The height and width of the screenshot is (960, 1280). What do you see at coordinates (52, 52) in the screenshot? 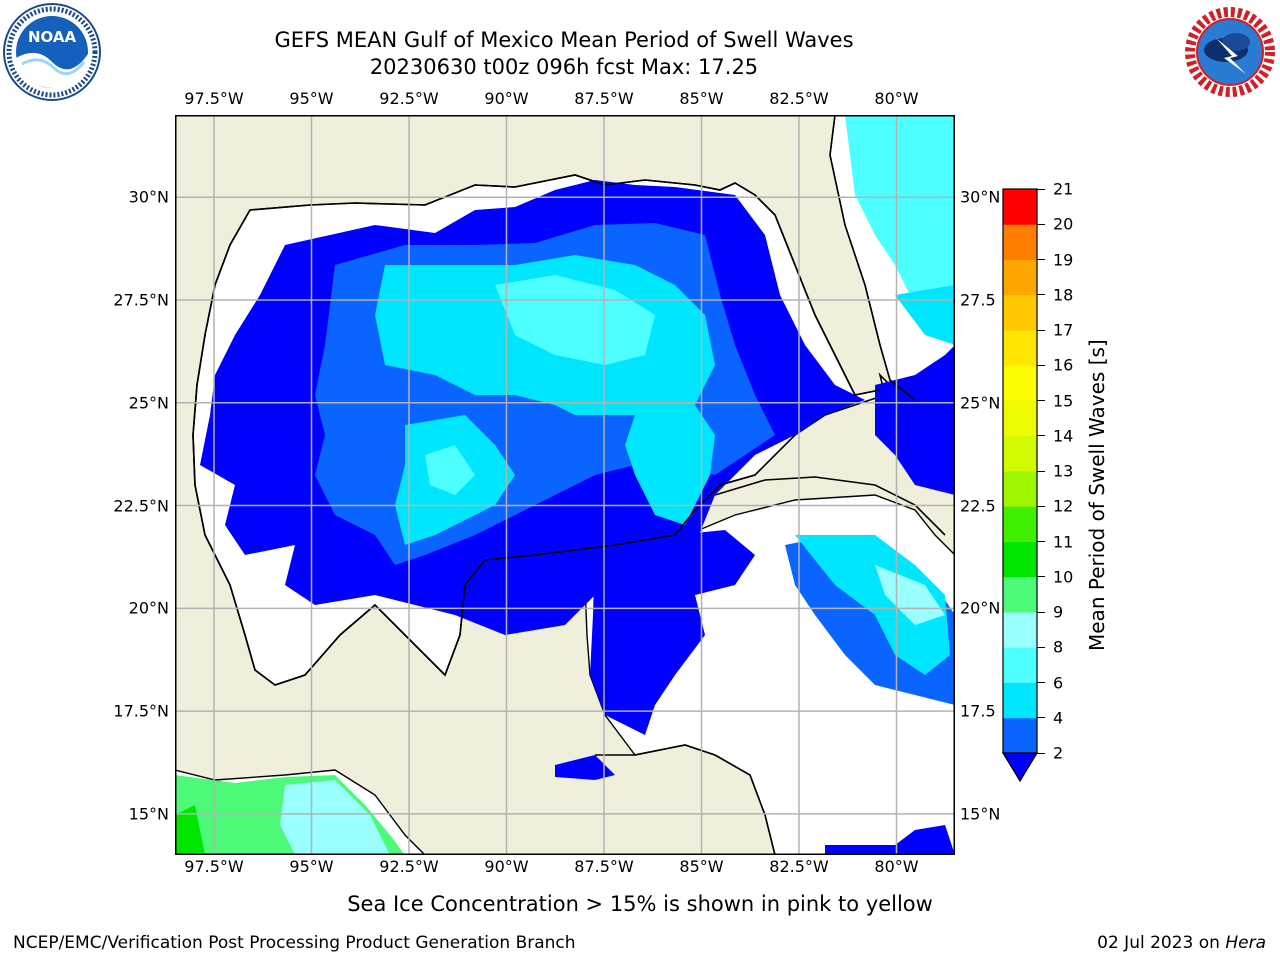
I see `noaa-logo: NOAA` at bounding box center [52, 52].